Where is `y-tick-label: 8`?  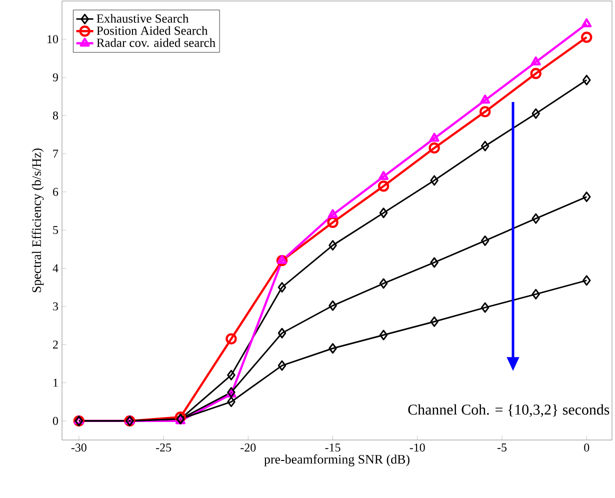
y-tick-label: 8 is located at coordinates (55, 115).